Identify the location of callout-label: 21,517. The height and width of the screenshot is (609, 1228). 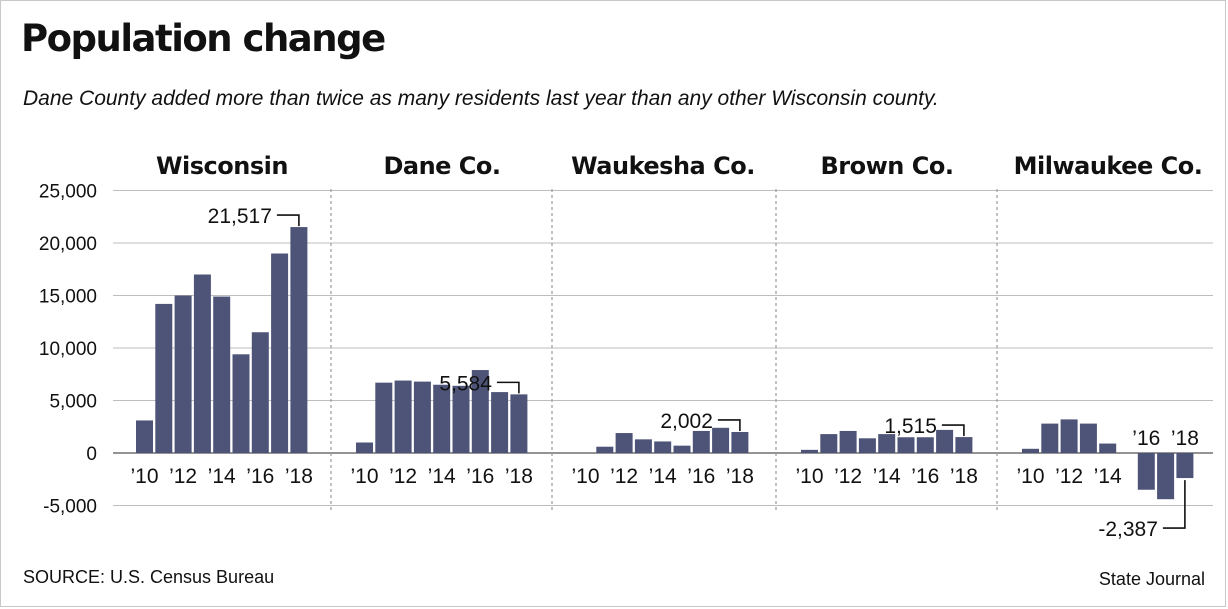
(240, 216).